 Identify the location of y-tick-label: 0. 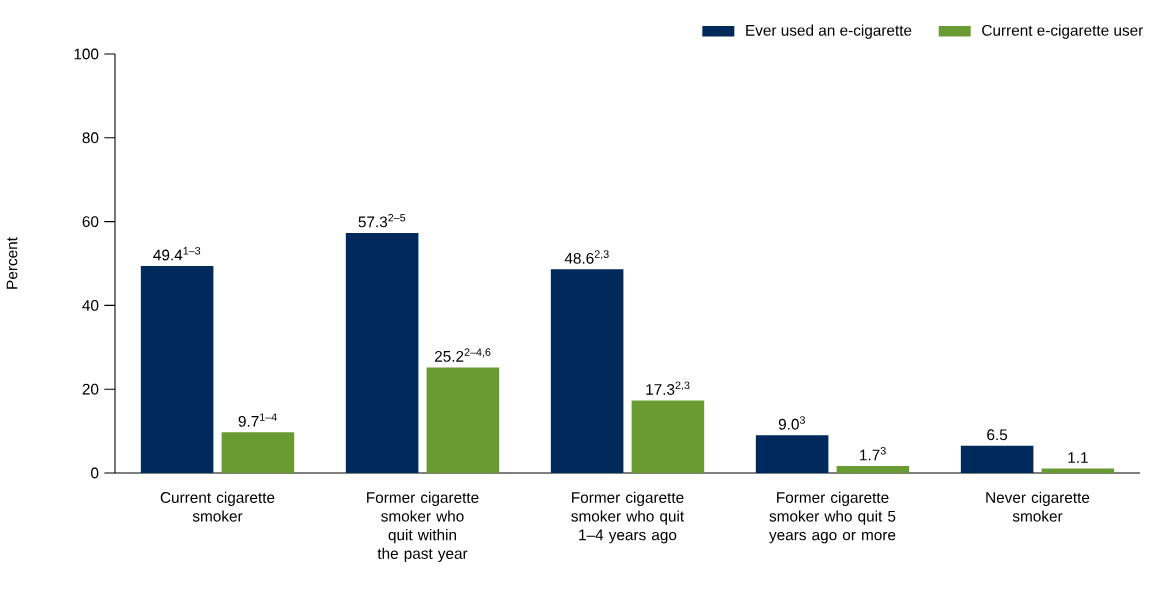
(95, 473).